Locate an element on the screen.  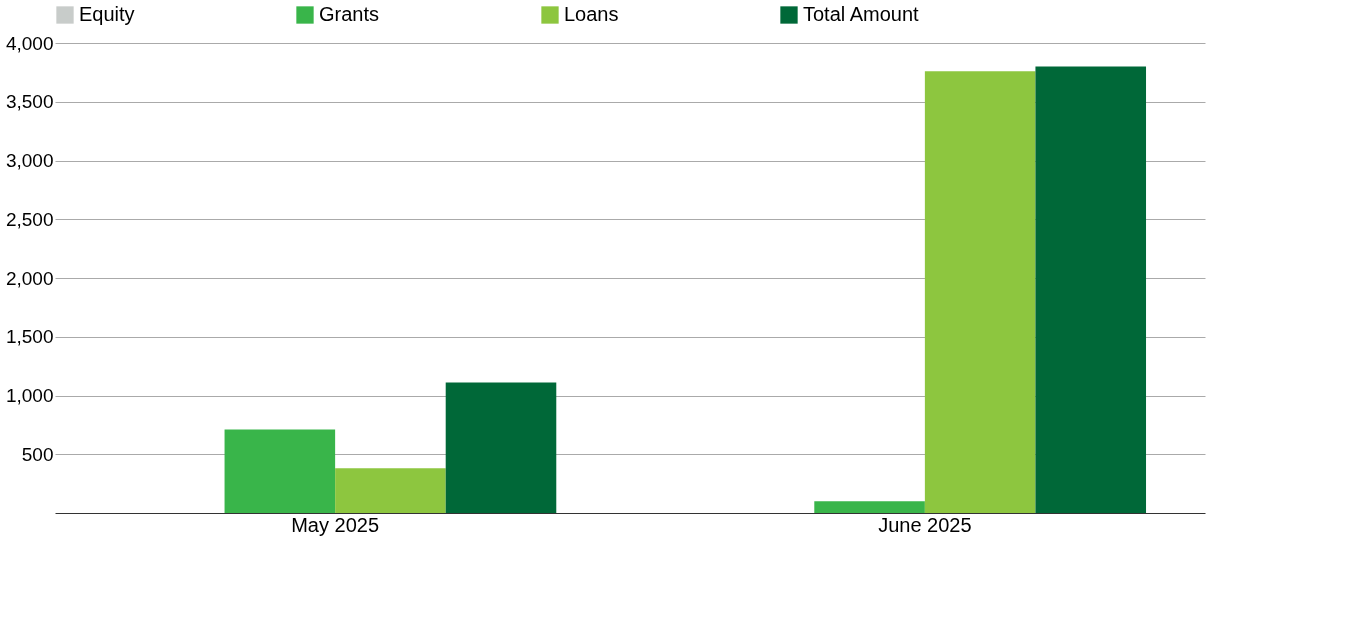
y-tick-label: 4,000 is located at coordinates (29, 43).